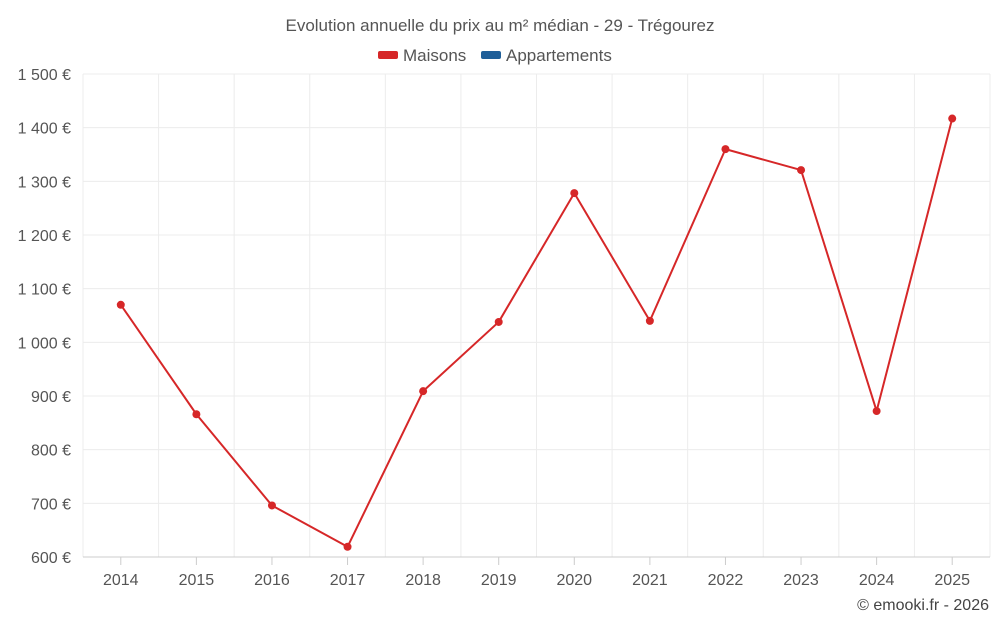  Describe the element at coordinates (952, 118) in the screenshot. I see `data-point-maisons-2025` at that location.